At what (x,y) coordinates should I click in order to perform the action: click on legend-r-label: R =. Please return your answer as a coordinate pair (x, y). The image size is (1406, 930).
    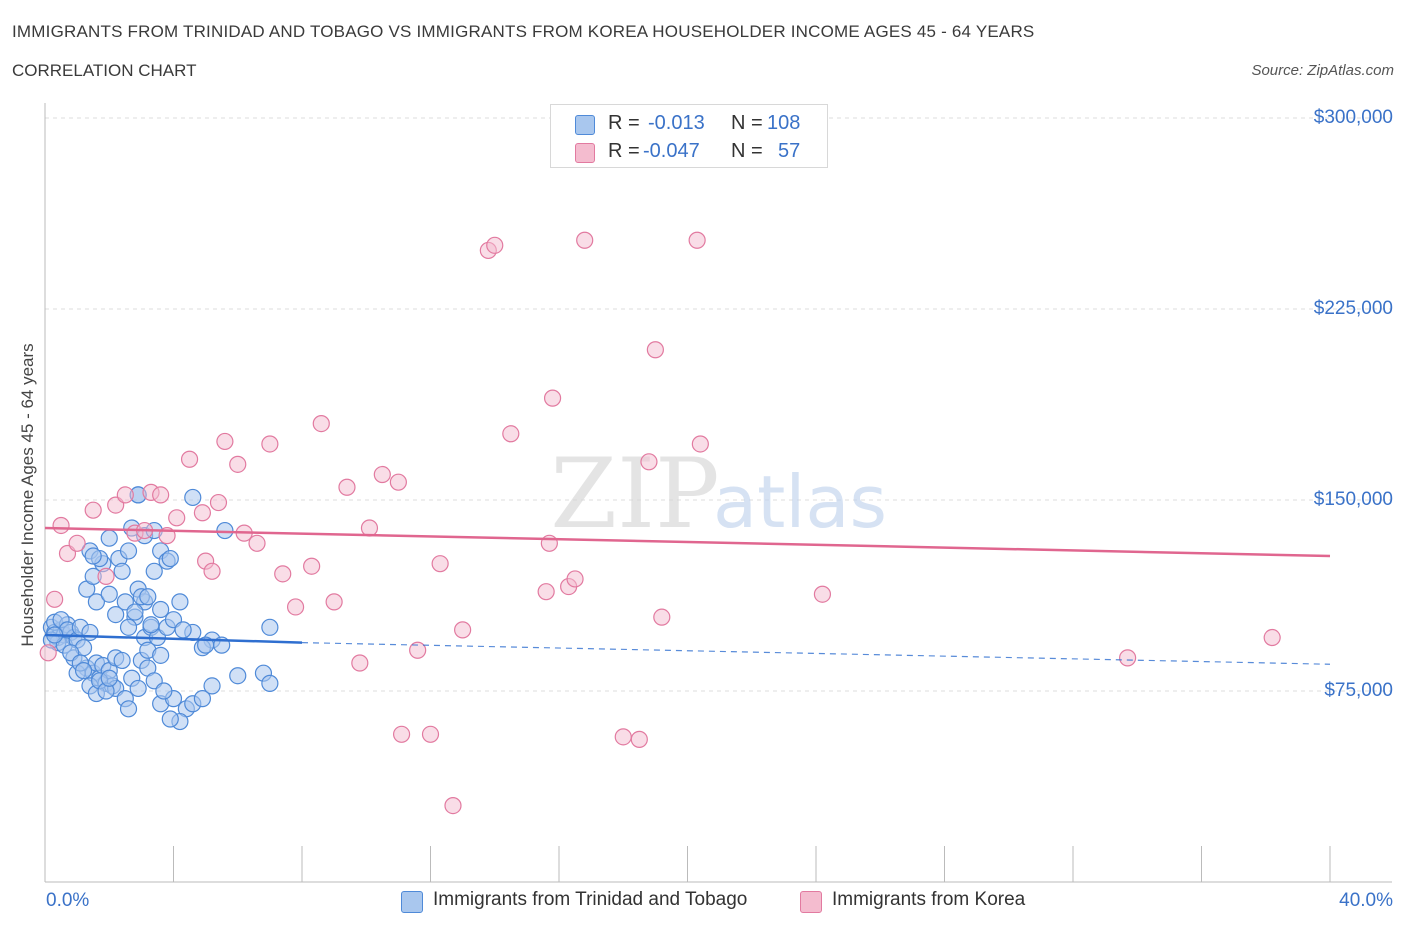
    Looking at the image, I should click on (624, 151).